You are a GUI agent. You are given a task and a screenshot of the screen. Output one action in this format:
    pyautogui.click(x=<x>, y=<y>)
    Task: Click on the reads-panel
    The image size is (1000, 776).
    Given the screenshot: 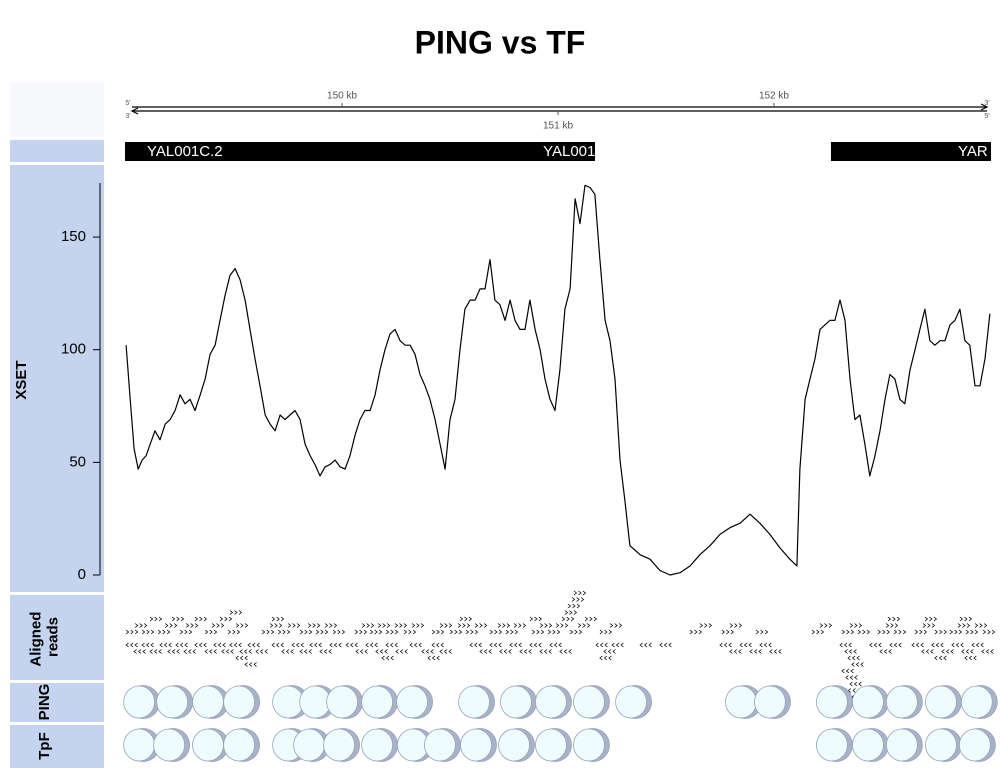 What is the action you would take?
    pyautogui.click(x=57, y=637)
    